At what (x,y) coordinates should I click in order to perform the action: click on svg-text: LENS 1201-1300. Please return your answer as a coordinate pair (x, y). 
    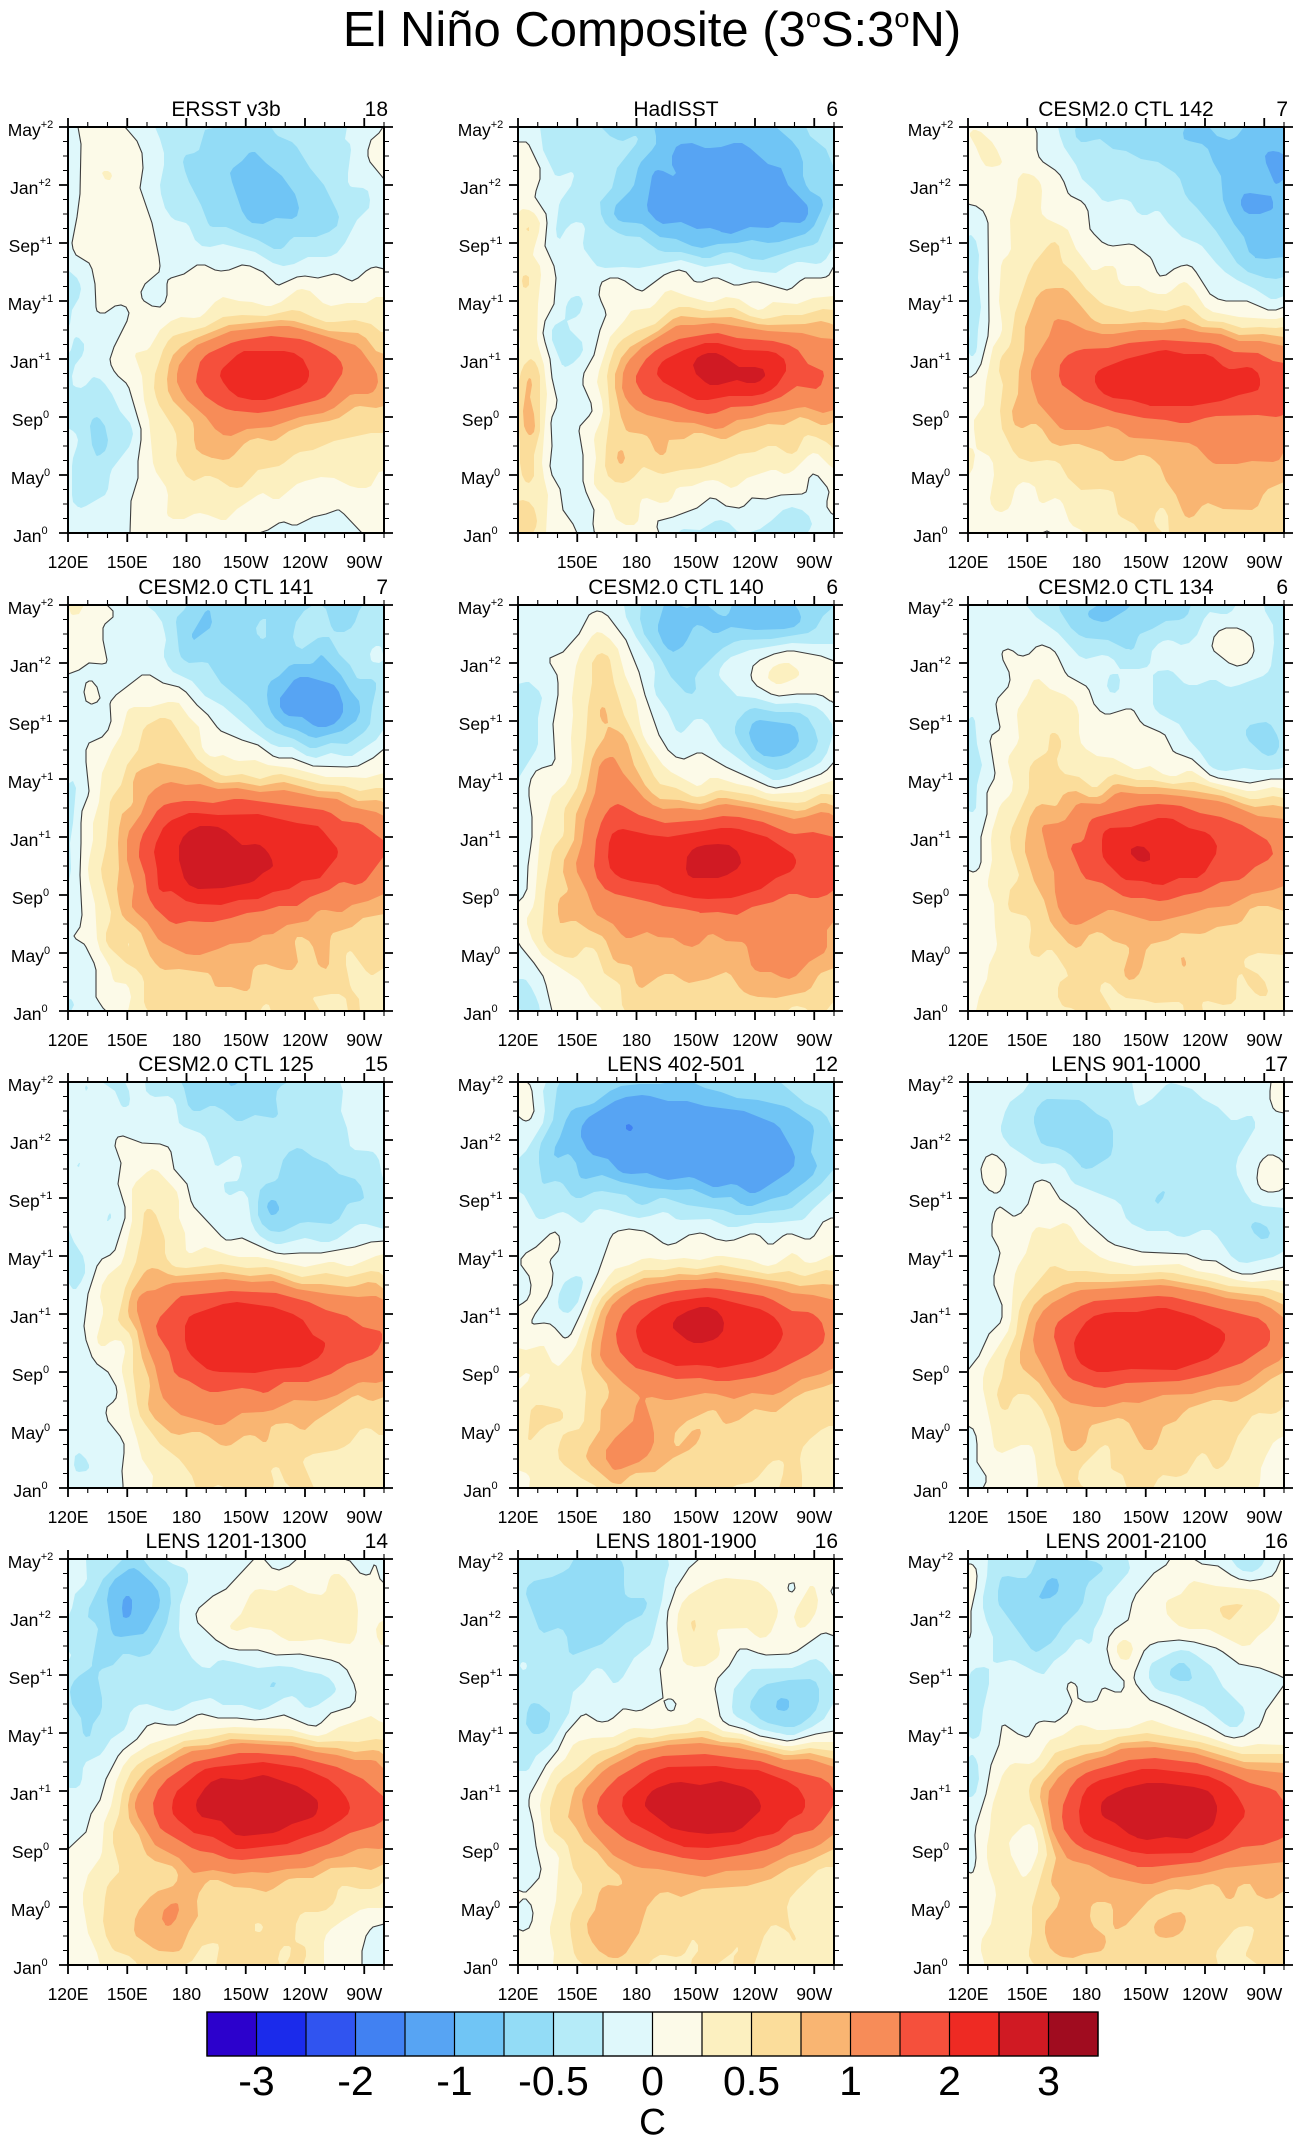
    Looking at the image, I should click on (225, 1541).